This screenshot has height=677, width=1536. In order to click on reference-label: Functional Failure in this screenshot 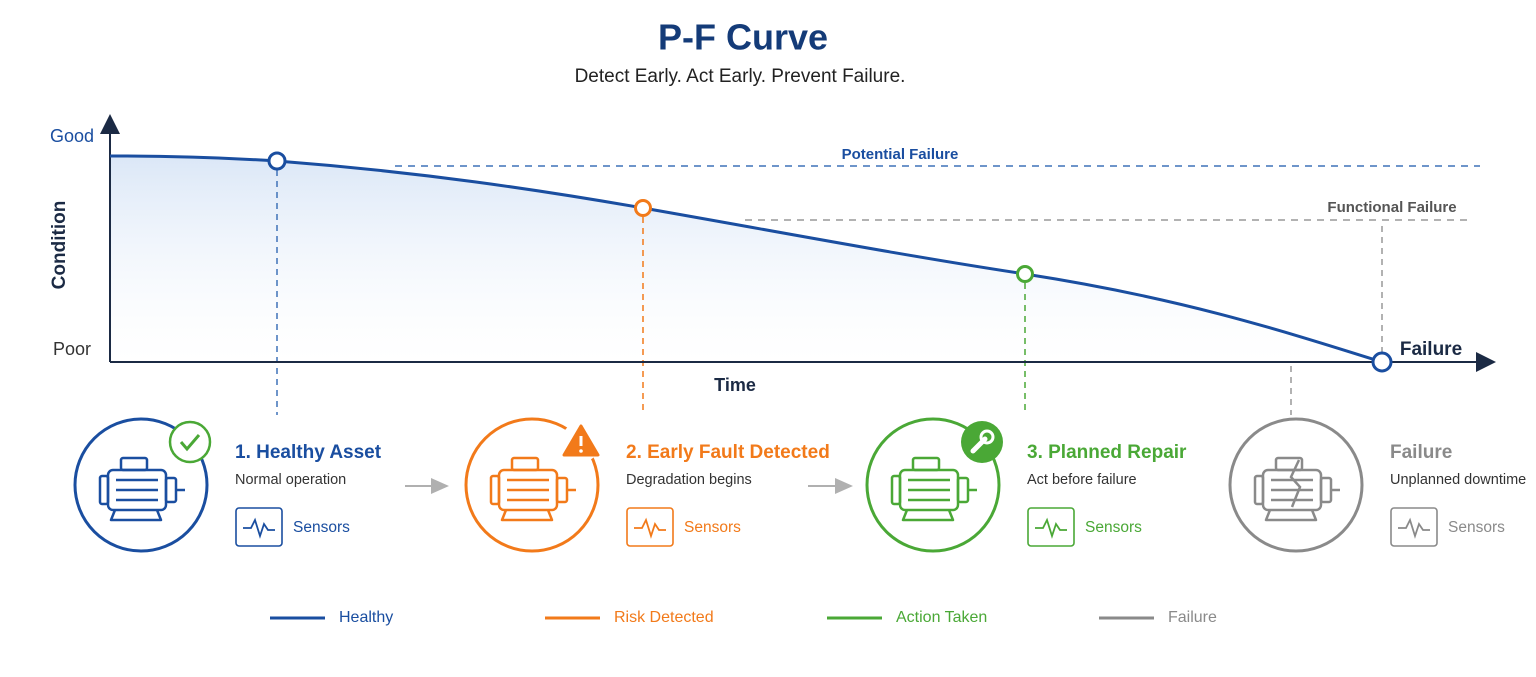, I will do `click(1391, 207)`.